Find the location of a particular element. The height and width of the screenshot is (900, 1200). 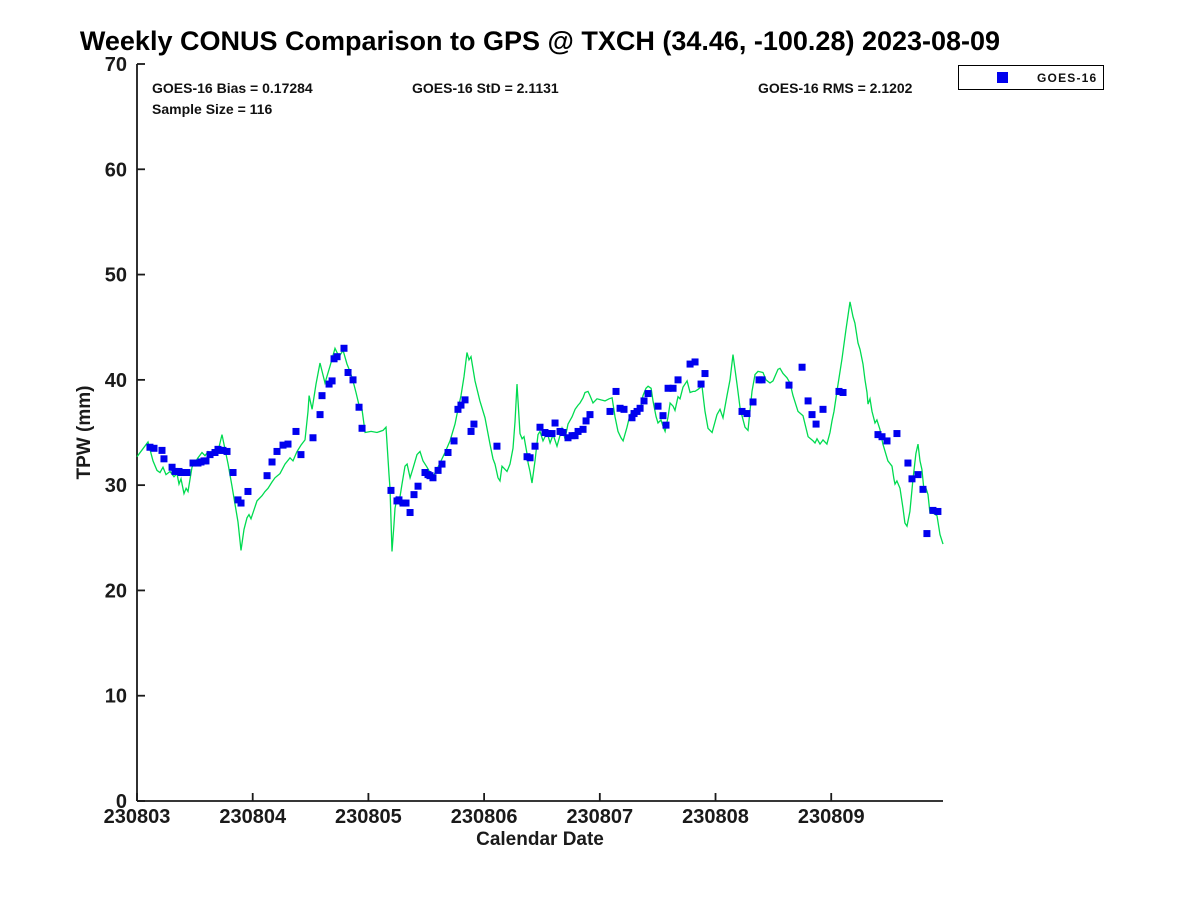

legend-label: GOES-16 is located at coordinates (1067, 78).